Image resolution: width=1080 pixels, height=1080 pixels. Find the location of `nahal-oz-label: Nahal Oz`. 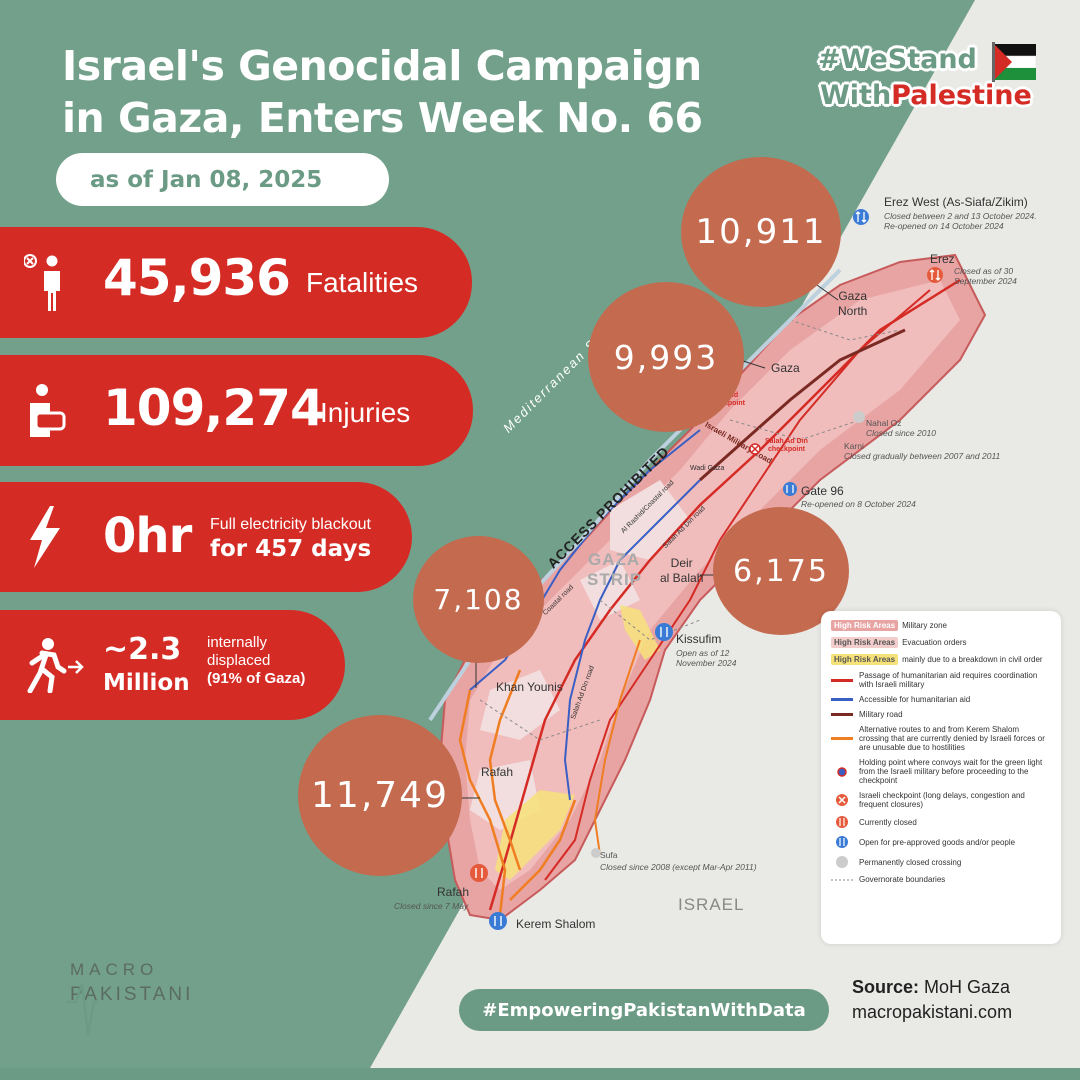

nahal-oz-label: Nahal Oz is located at coordinates (884, 423).